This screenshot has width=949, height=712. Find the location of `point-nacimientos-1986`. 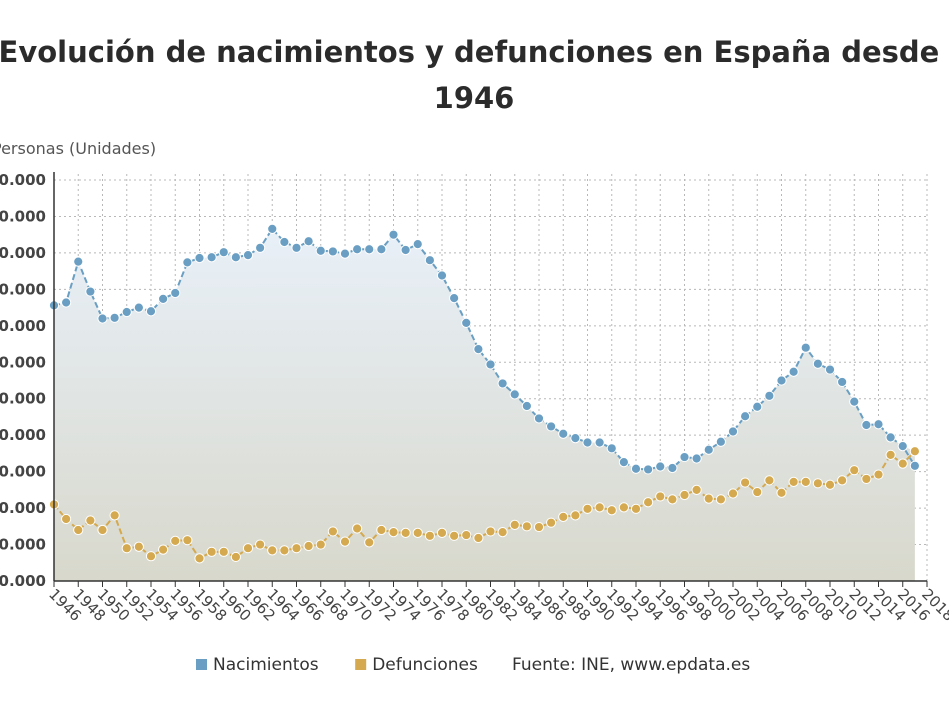

point-nacimientos-1986 is located at coordinates (539, 418).